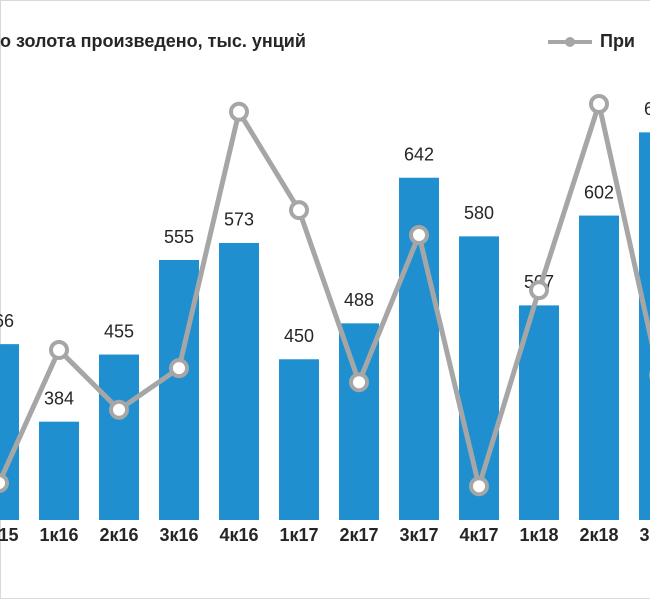  Describe the element at coordinates (7, 321) in the screenshot. I see `value-label: 466` at that location.